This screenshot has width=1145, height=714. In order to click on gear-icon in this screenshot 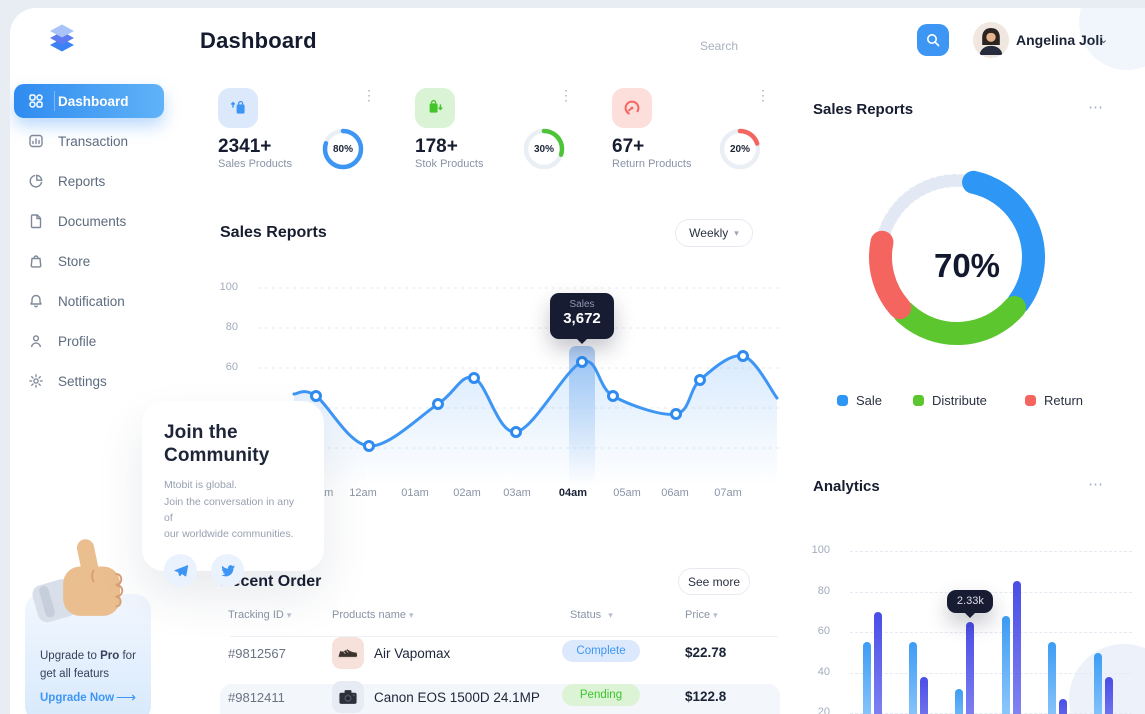, I will do `click(36, 381)`.